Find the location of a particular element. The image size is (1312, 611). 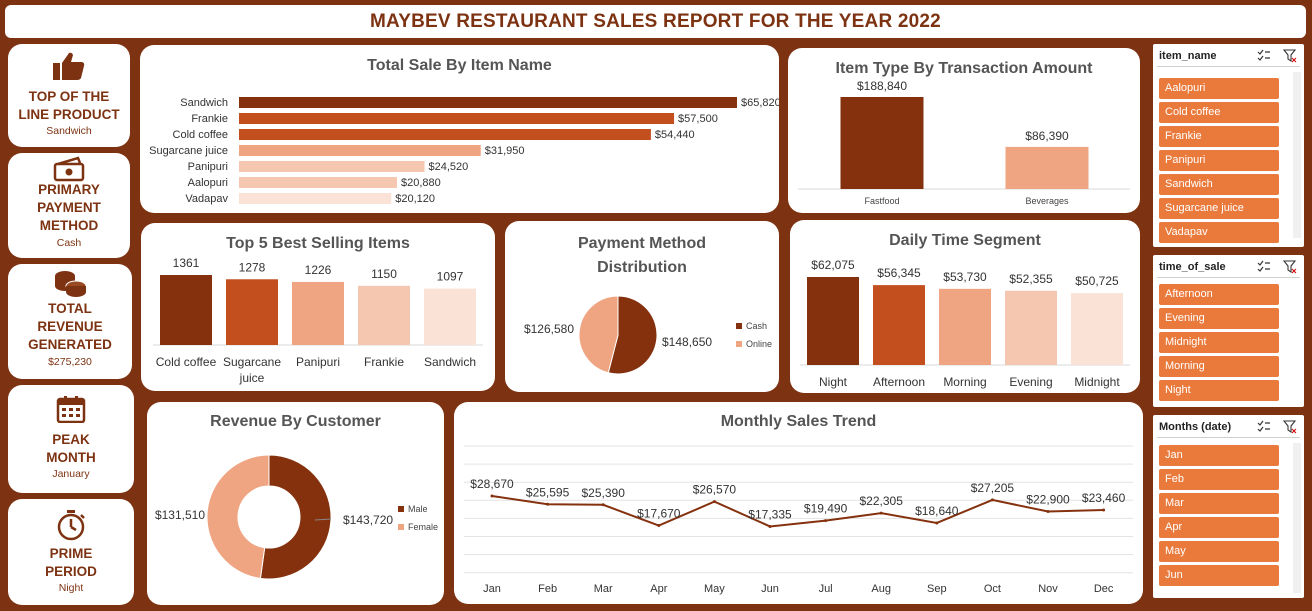

legend-label: Male is located at coordinates (418, 509).